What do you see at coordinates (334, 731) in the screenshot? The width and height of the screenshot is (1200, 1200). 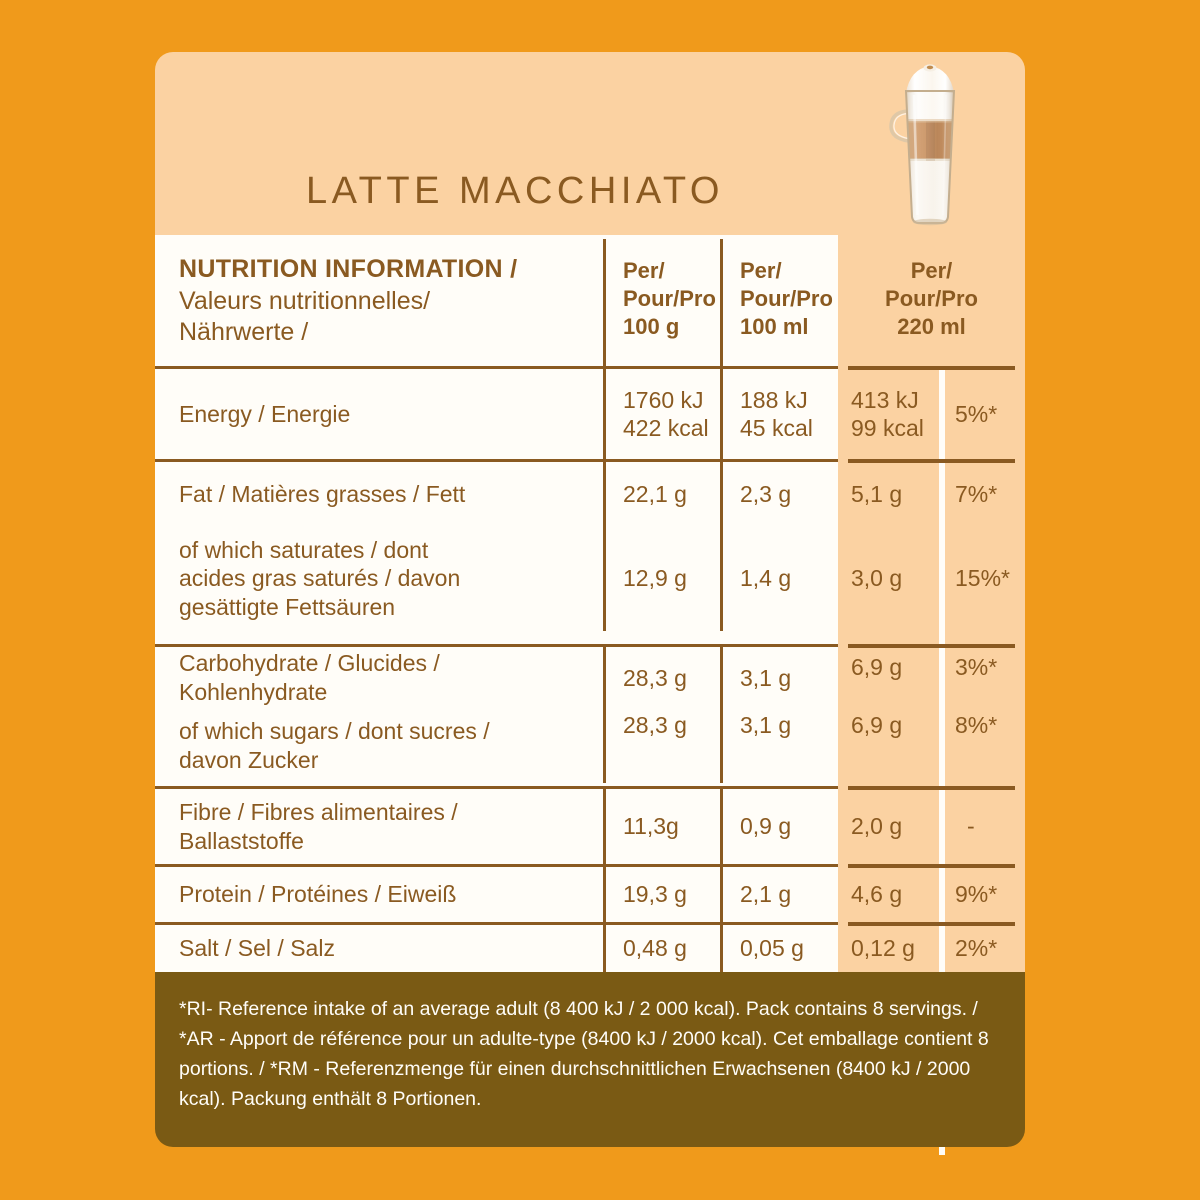 I see `sugars-line1: of which sugars / dont sucres /` at bounding box center [334, 731].